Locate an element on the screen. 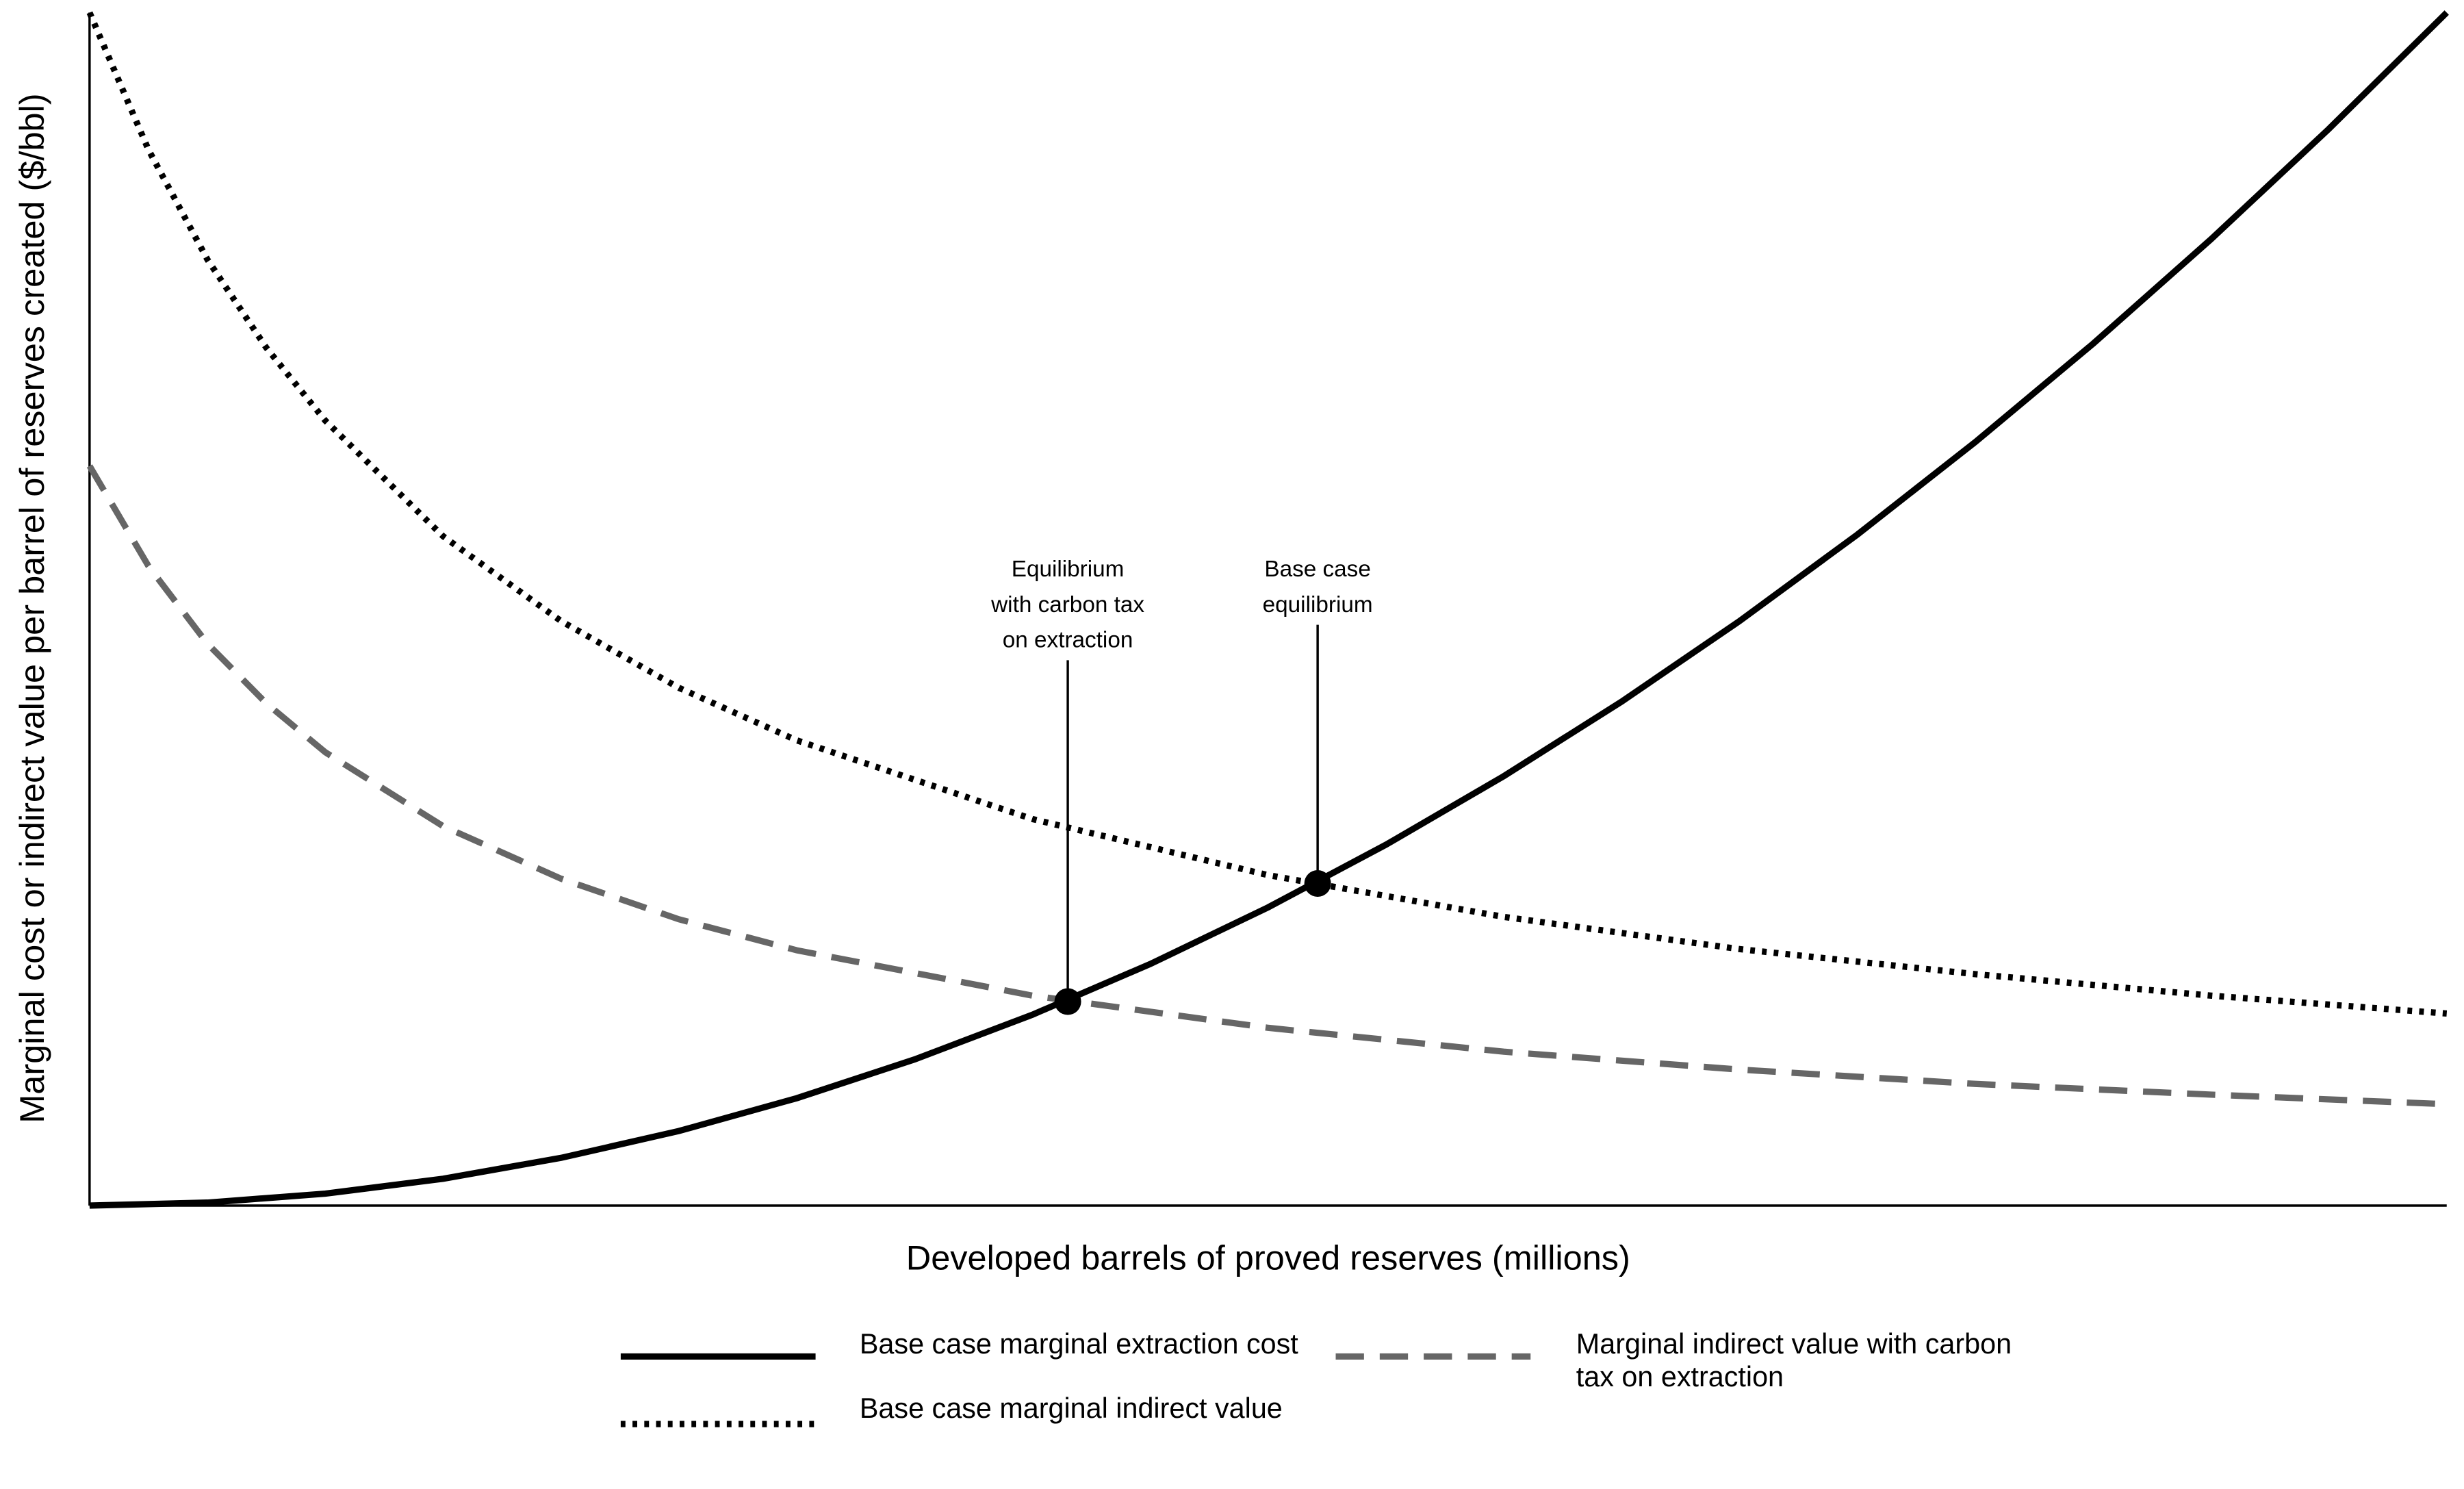  legend-label: Base case marginal indirect value is located at coordinates (1071, 1408).